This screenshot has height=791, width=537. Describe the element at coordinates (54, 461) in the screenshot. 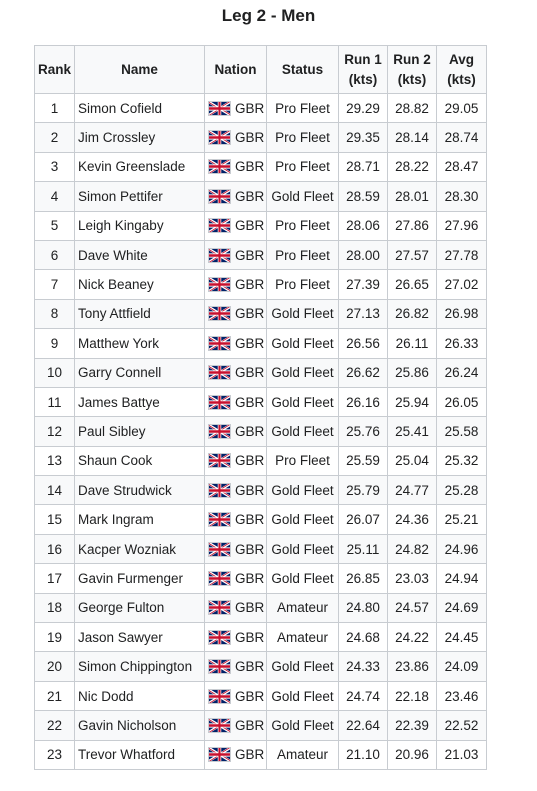

I see `rank-cell: 13` at that location.